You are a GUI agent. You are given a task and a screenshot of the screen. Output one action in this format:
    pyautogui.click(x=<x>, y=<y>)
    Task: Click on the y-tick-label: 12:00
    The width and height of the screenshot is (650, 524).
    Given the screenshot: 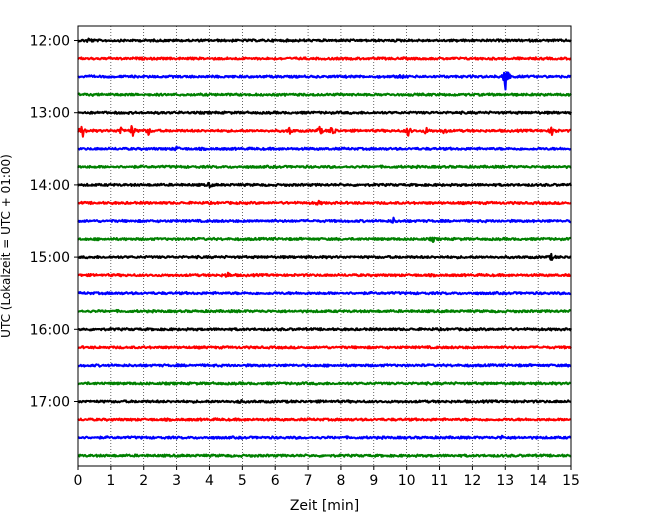 What is the action you would take?
    pyautogui.click(x=50, y=42)
    